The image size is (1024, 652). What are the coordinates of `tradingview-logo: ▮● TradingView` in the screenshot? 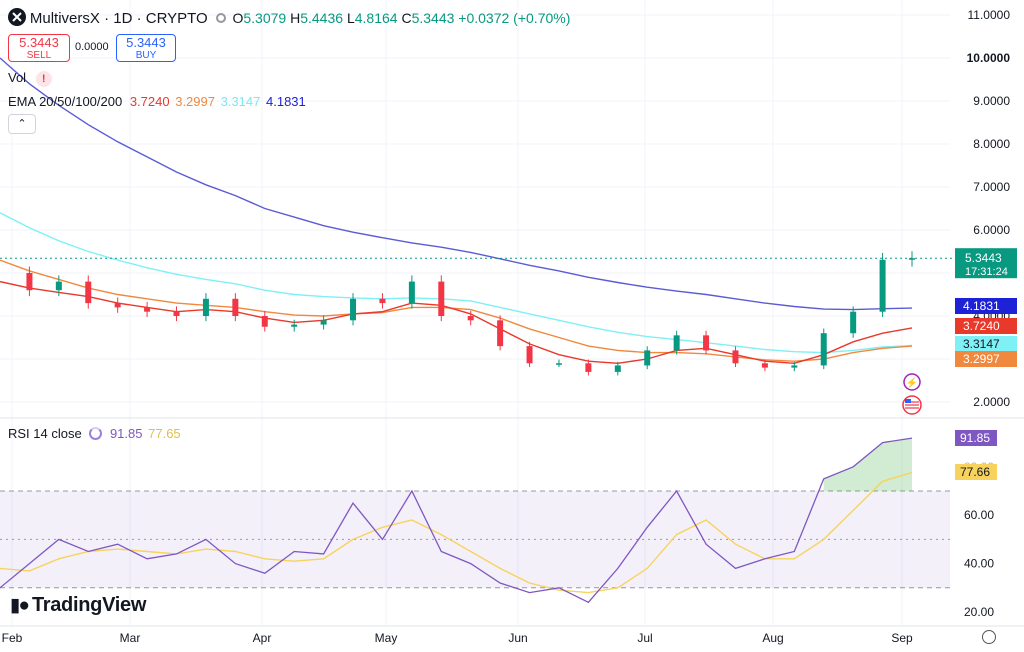 It's located at (78, 605).